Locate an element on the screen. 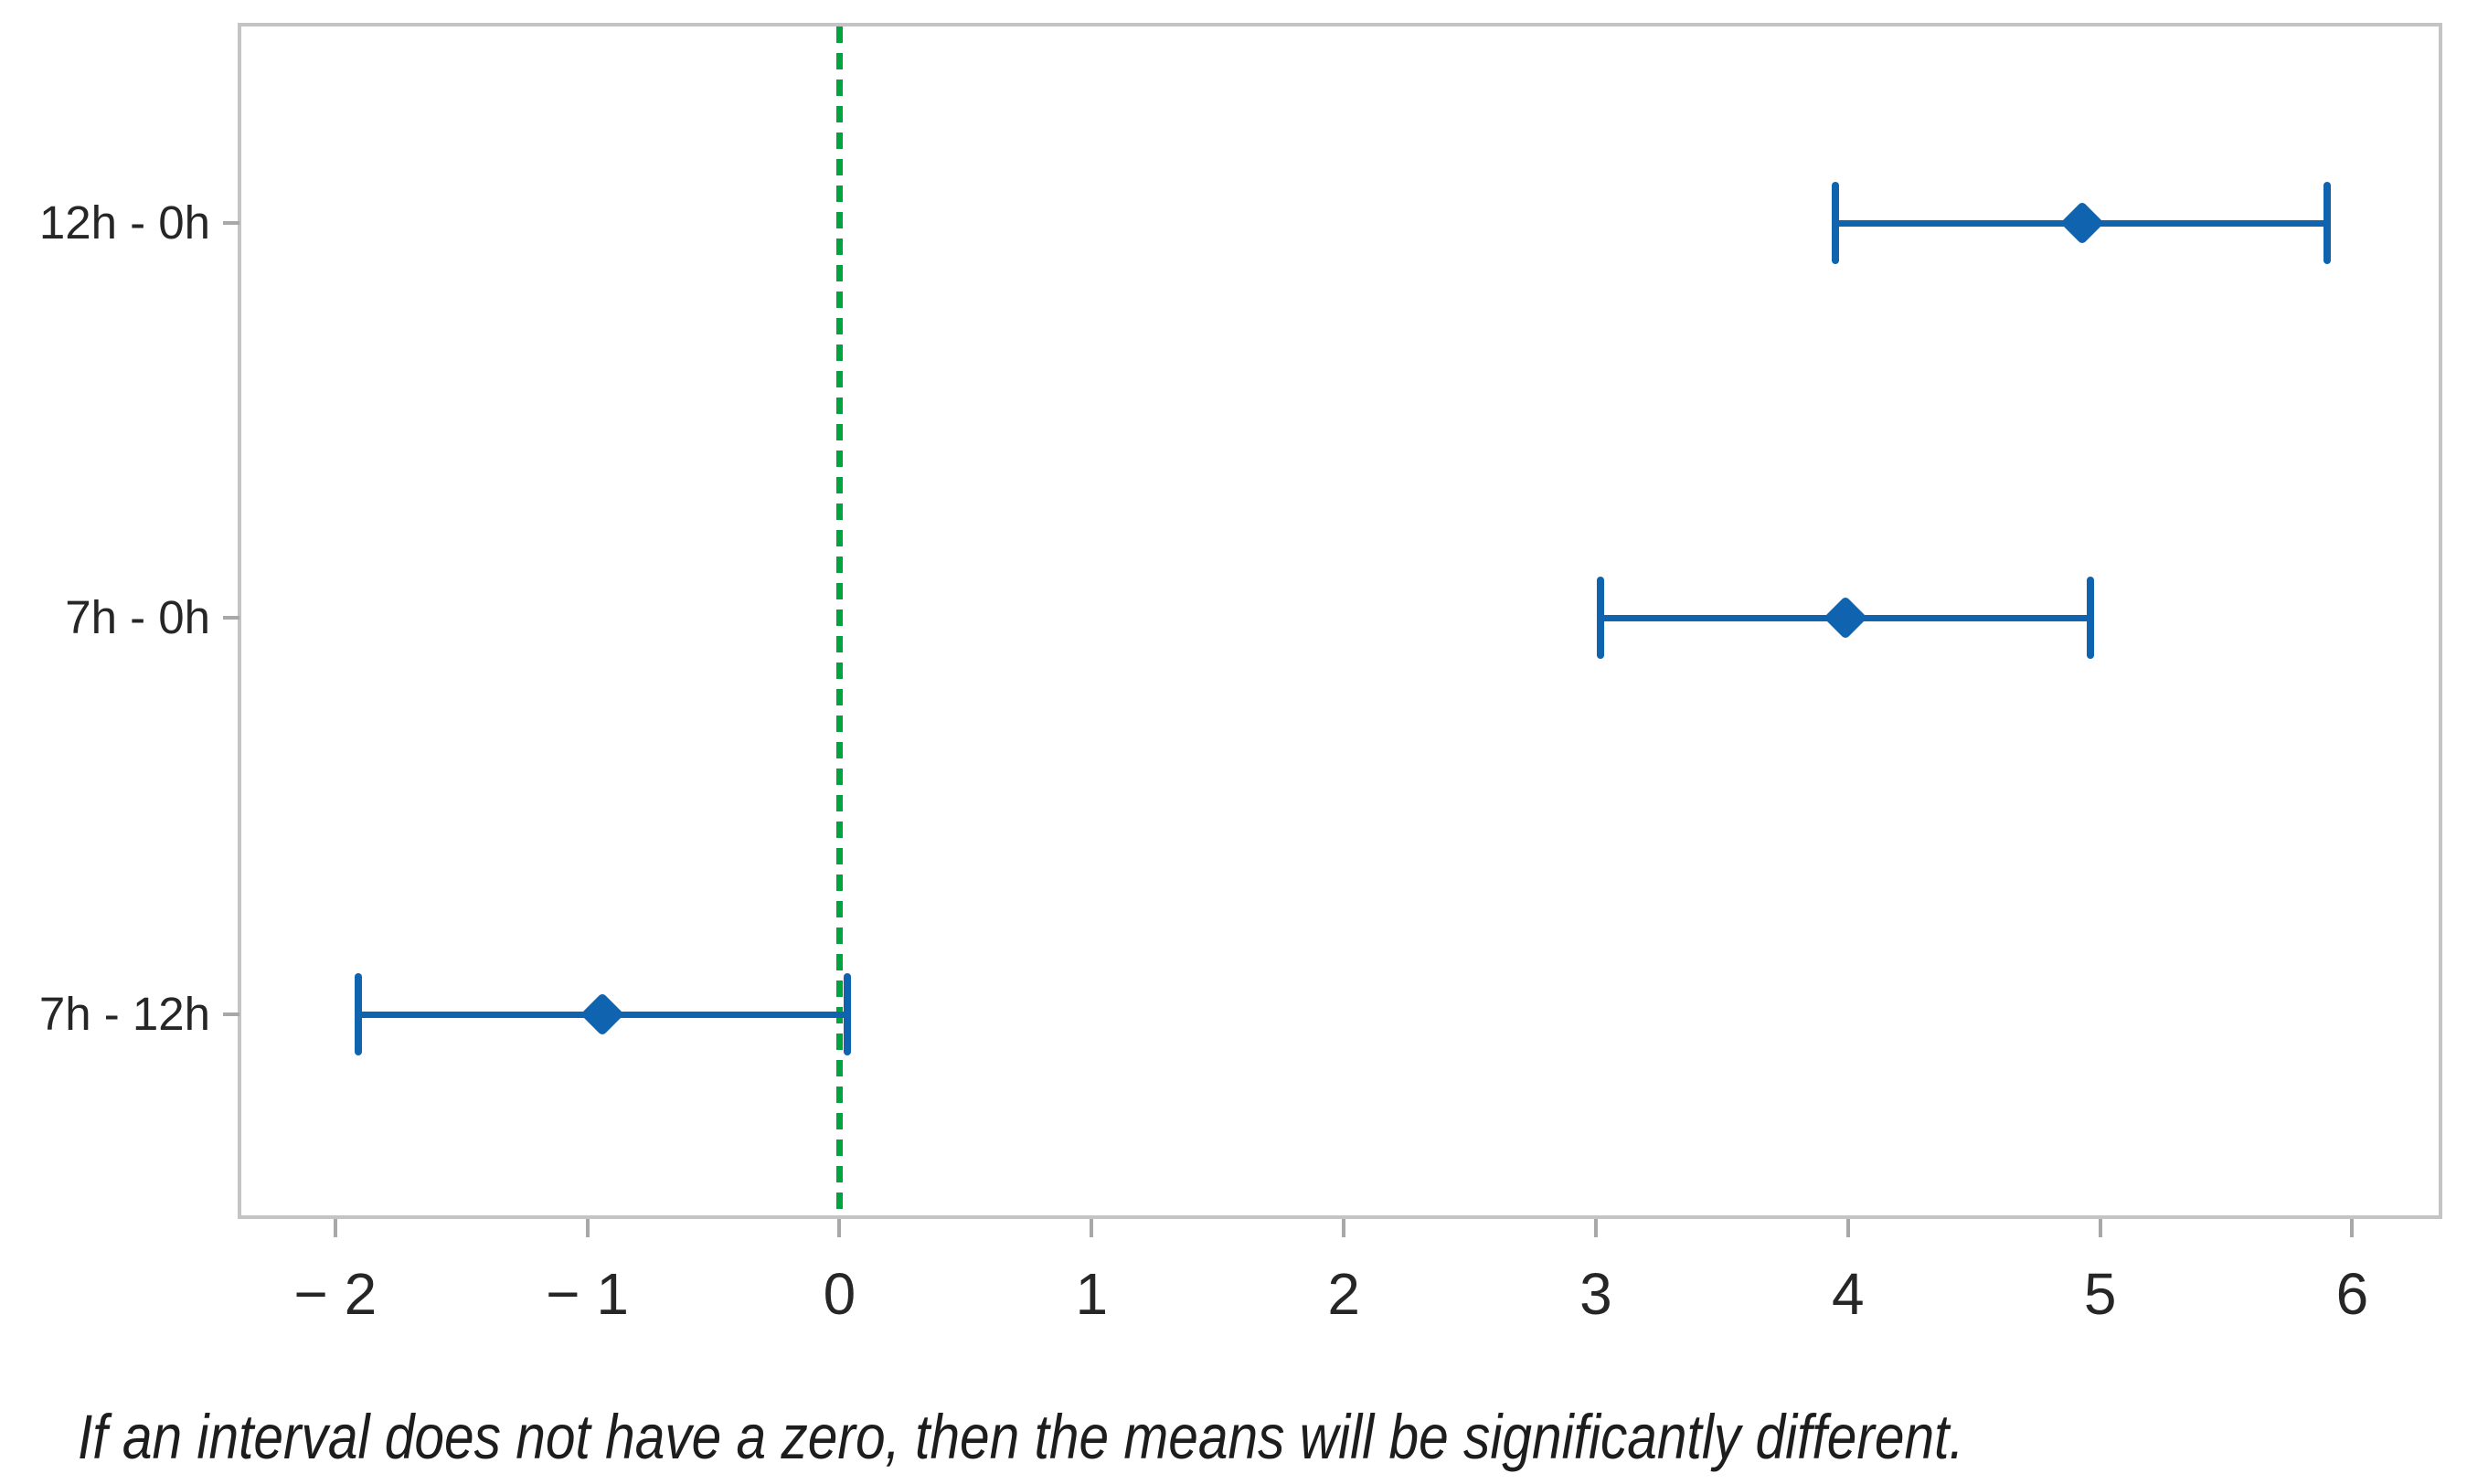  x-axis-tick-label: − 1 is located at coordinates (588, 1294).